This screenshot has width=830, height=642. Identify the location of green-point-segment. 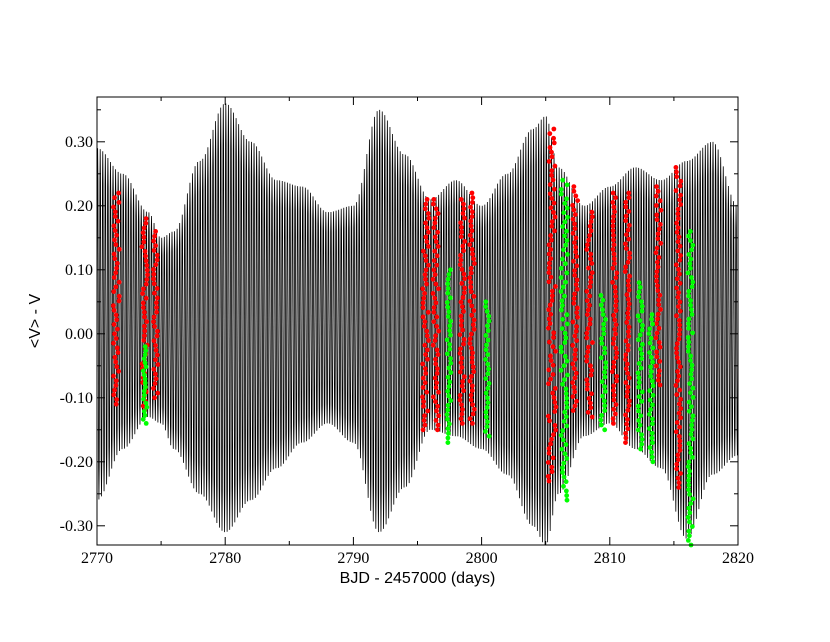
(603, 363).